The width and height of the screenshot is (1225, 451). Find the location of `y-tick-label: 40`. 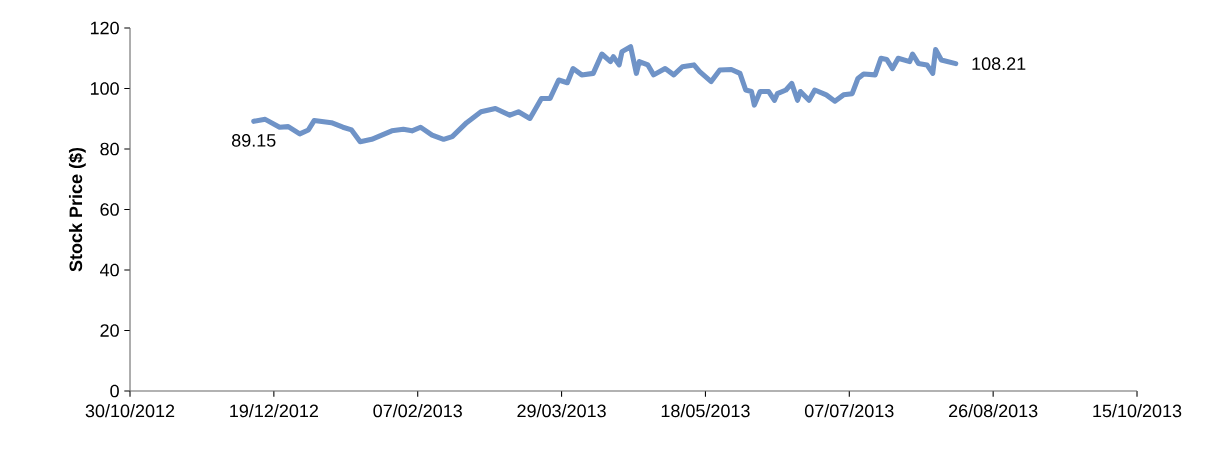

y-tick-label: 40 is located at coordinates (109, 270).